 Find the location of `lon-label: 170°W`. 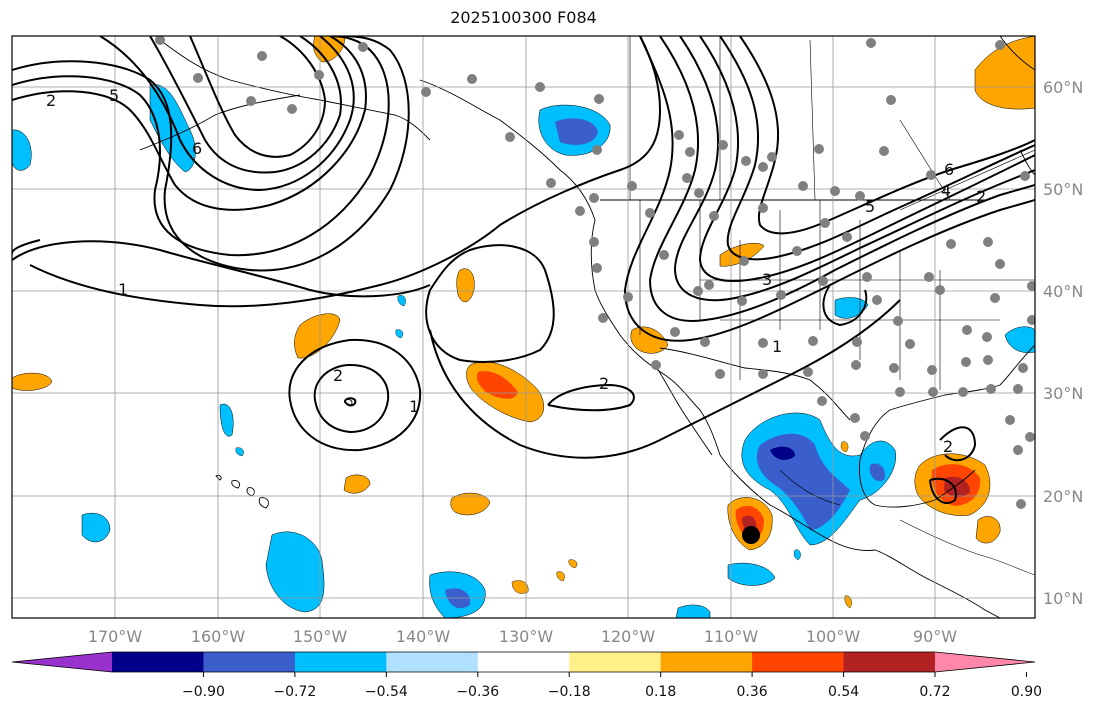

lon-label: 170°W is located at coordinates (115, 636).